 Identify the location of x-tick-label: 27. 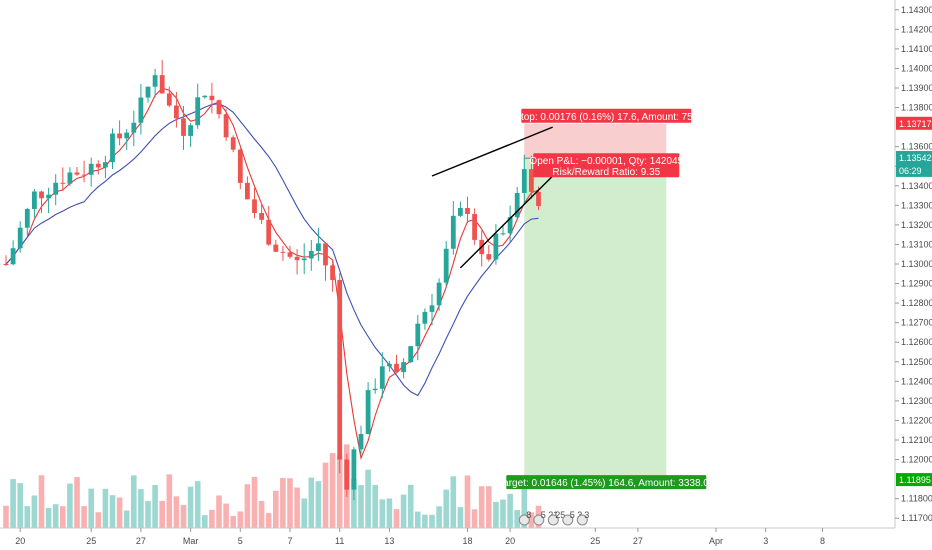
(638, 541).